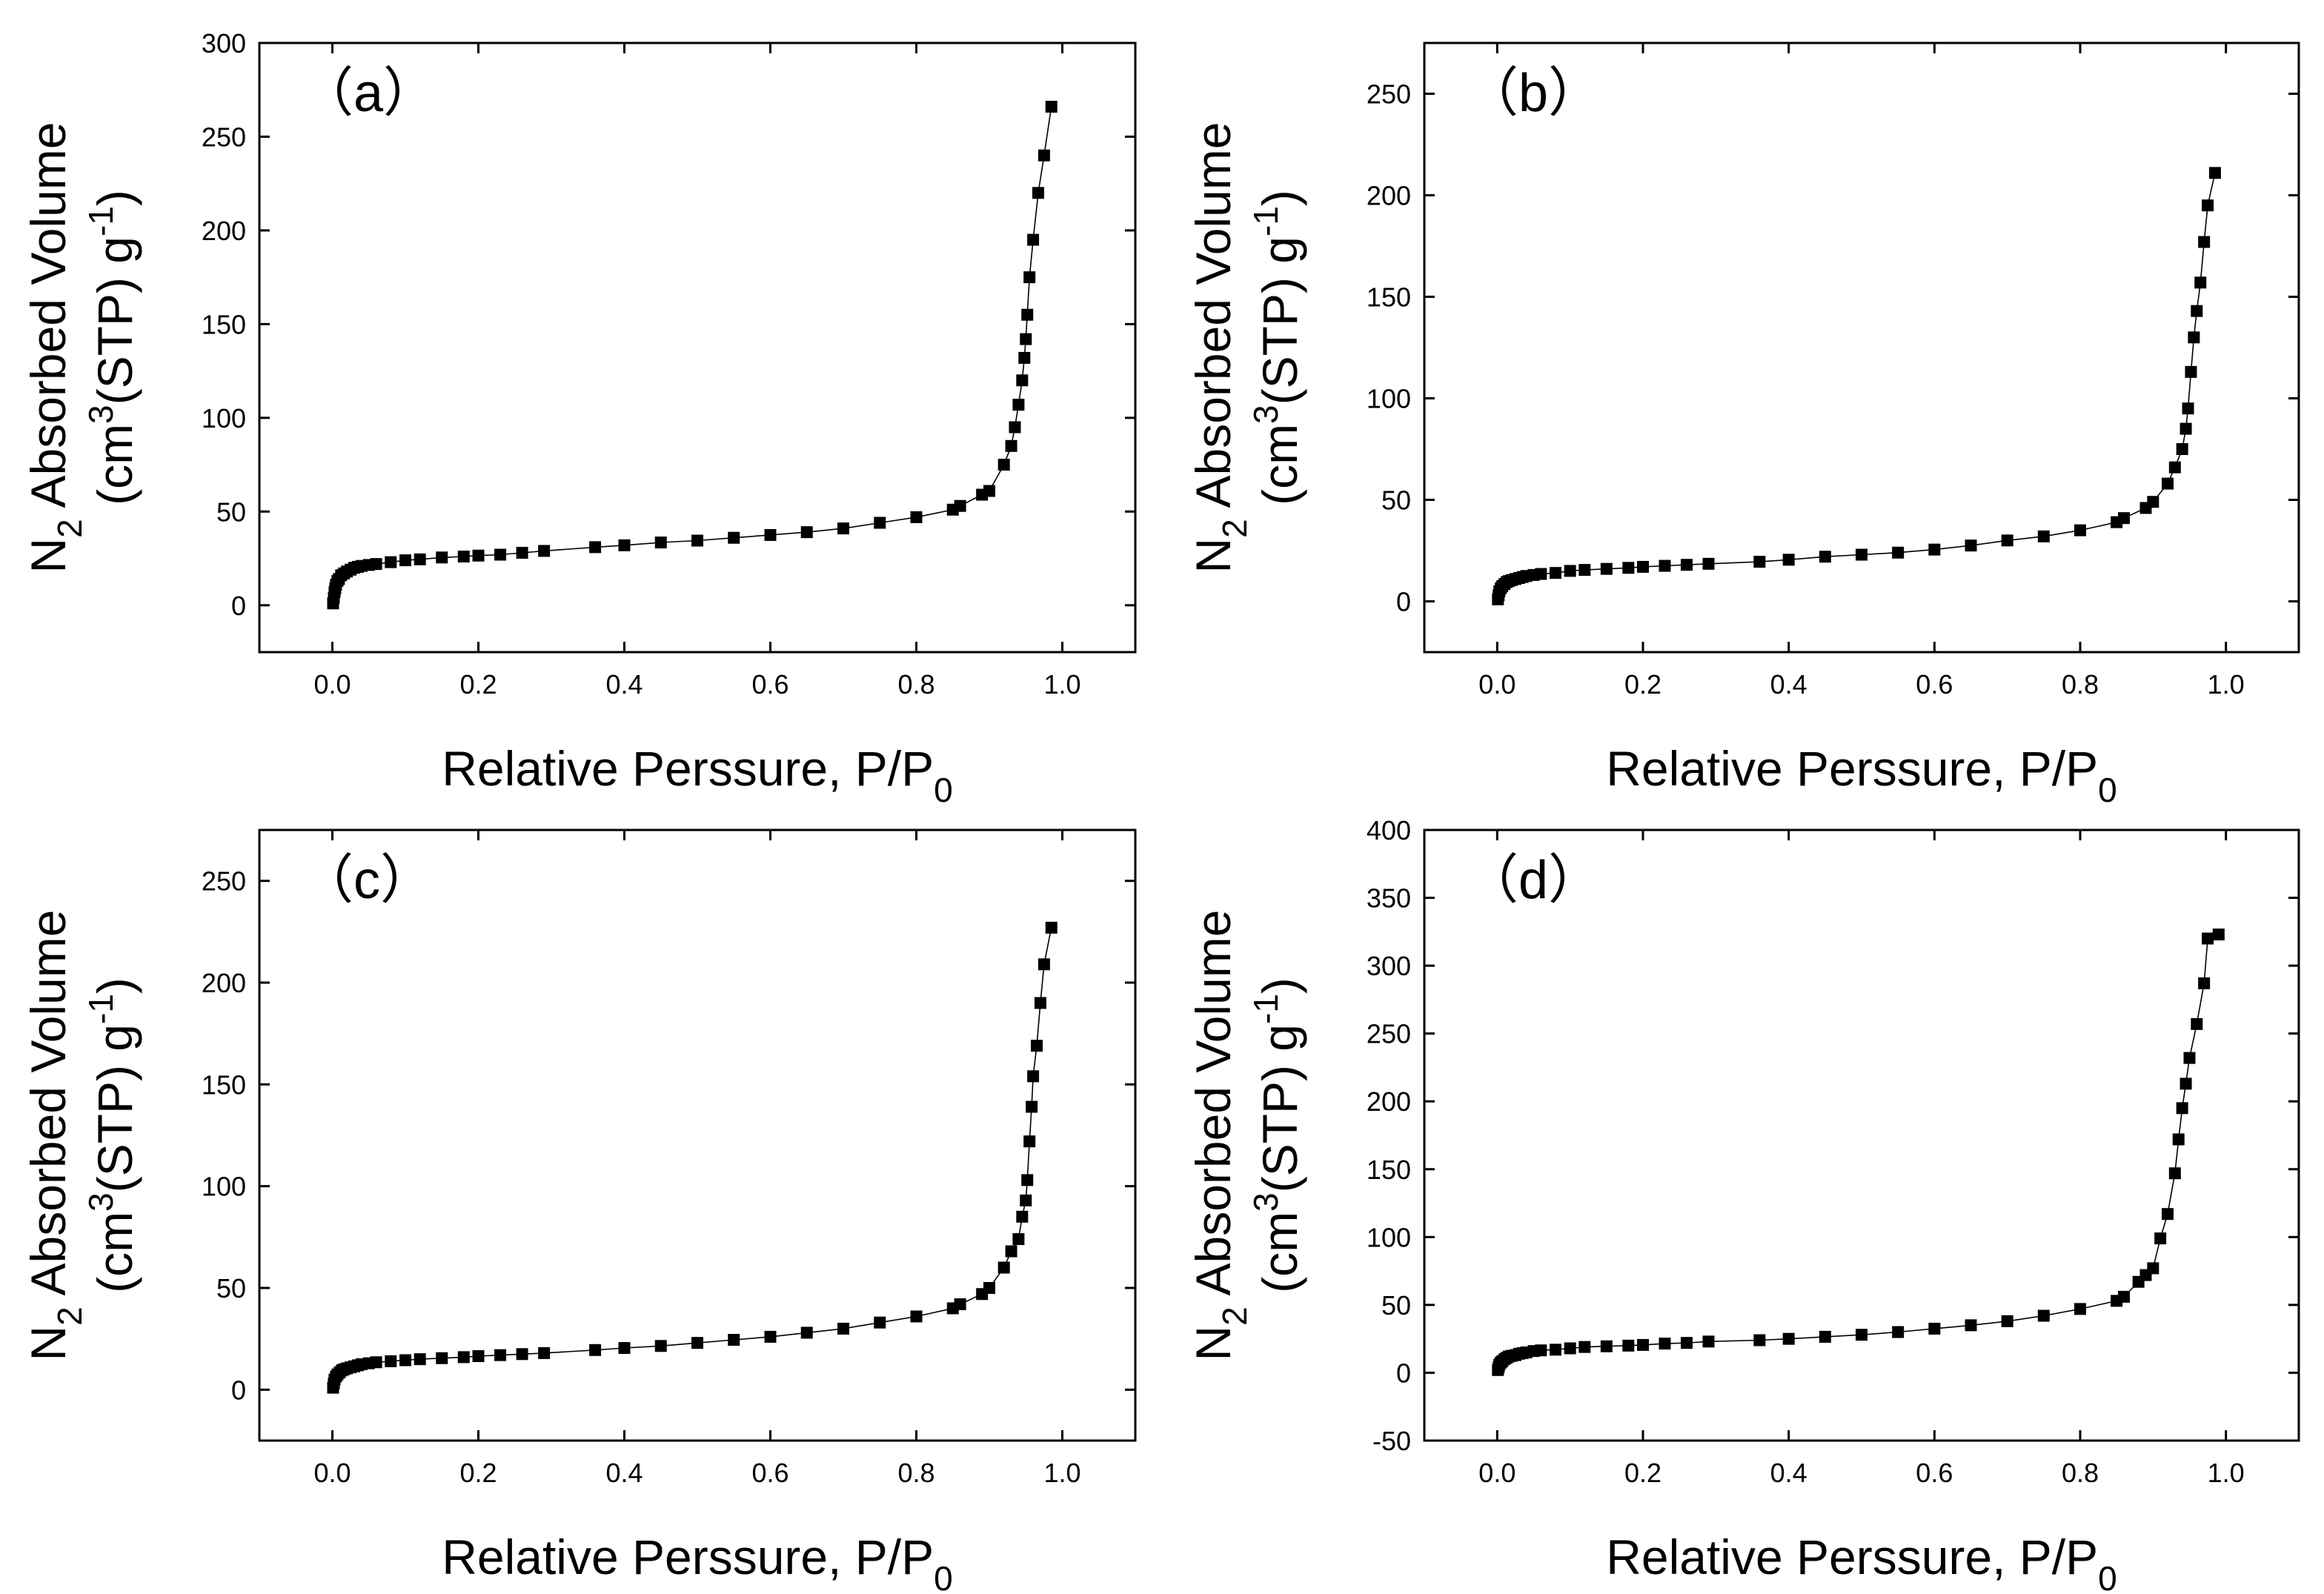 The image size is (2324, 1594). Describe the element at coordinates (1533, 880) in the screenshot. I see `panel-label: （d）` at that location.